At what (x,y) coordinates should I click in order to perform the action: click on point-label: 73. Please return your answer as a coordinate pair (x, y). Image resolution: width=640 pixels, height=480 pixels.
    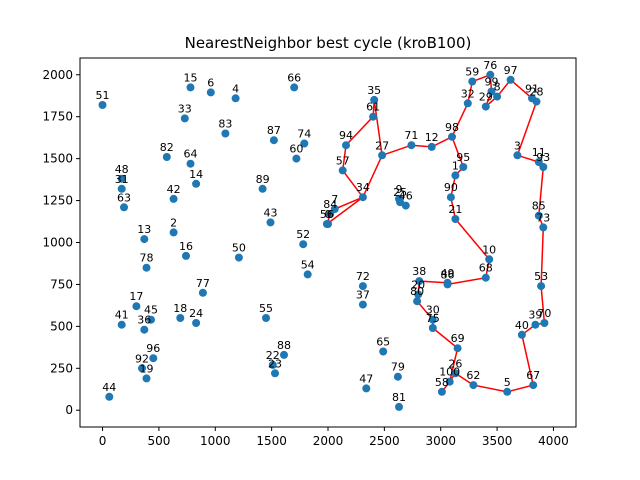
    Looking at the image, I should click on (543, 217).